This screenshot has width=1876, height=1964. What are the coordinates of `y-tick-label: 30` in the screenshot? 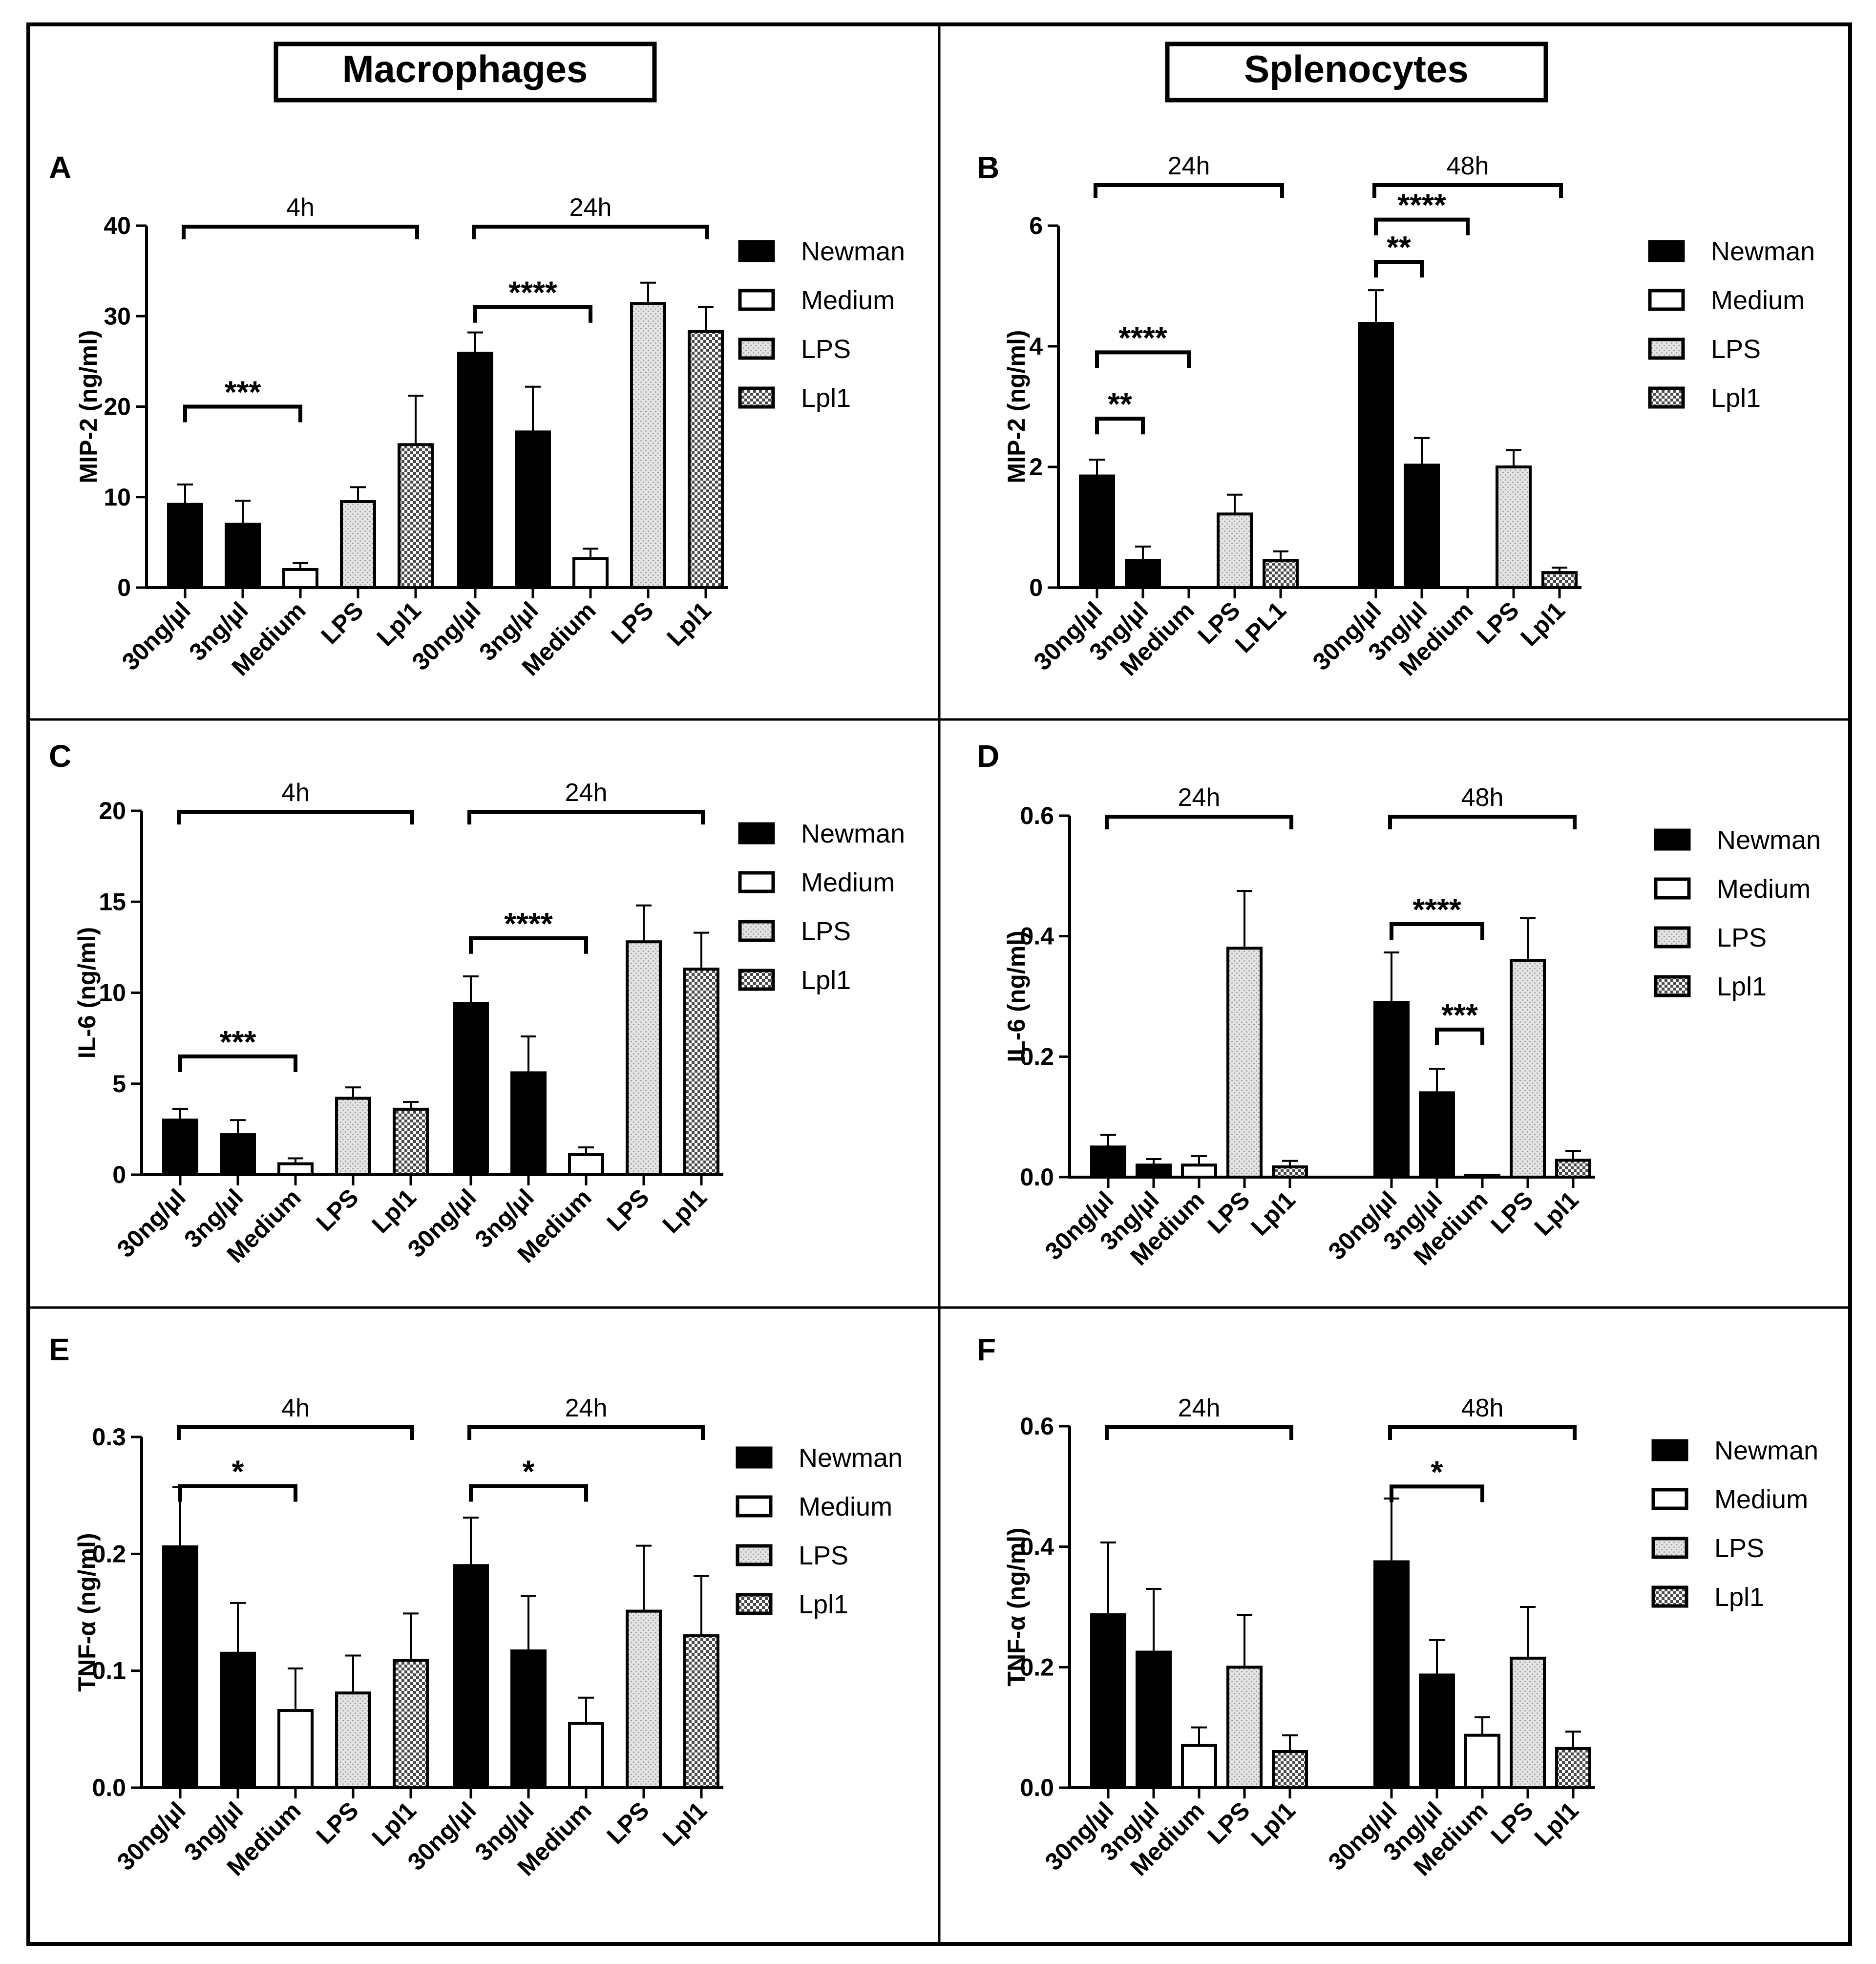 It's located at (117, 316).